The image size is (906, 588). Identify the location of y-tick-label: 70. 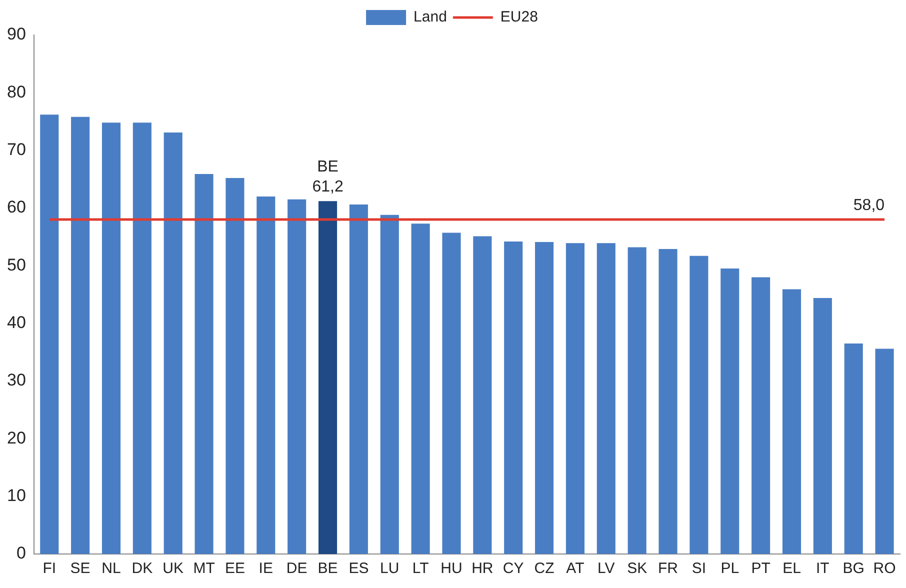
(16, 150).